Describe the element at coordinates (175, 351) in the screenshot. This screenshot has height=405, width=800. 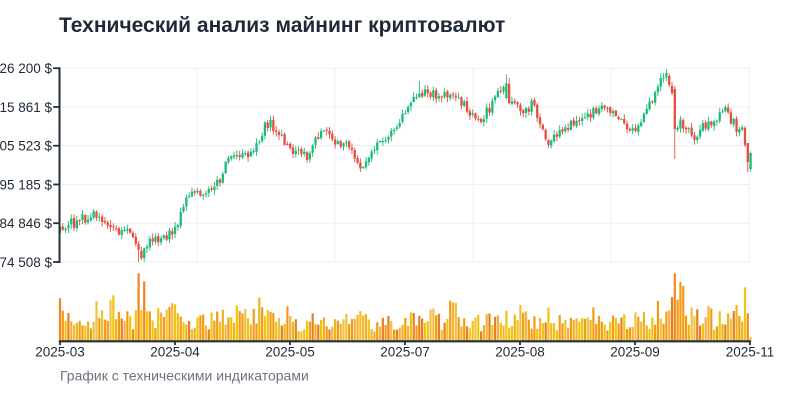
I see `svg-text: 2025-04` at that location.